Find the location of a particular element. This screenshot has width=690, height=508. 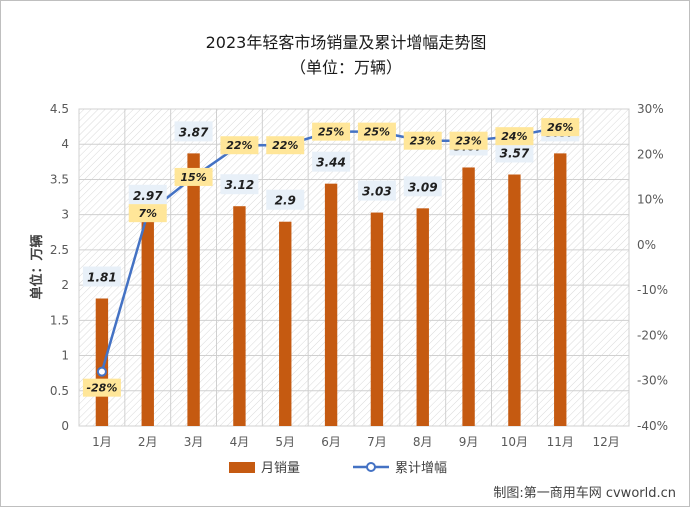

credit-text: 制图:第一商用车网 cvworld.cn is located at coordinates (584, 493).